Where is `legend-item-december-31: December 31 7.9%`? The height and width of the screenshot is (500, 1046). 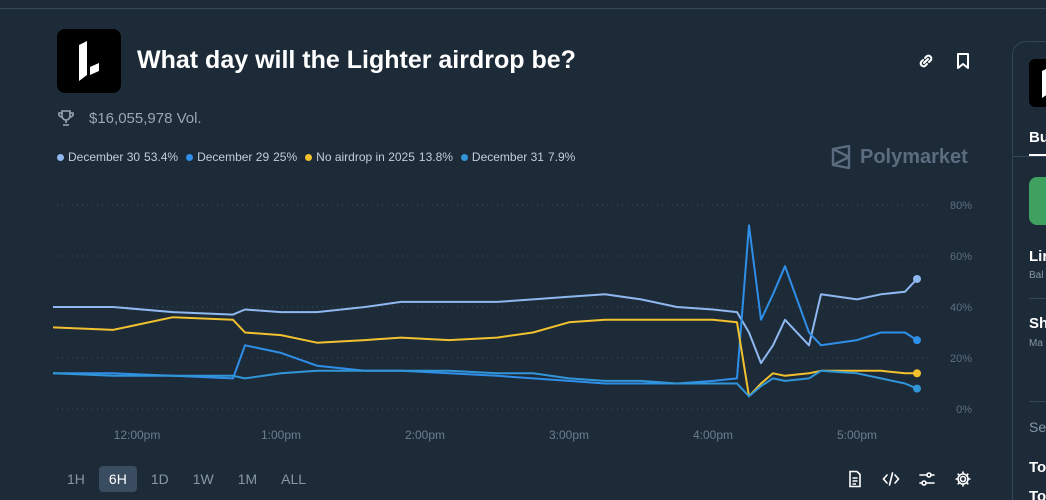
legend-item-december-31: December 31 7.9% is located at coordinates (518, 157).